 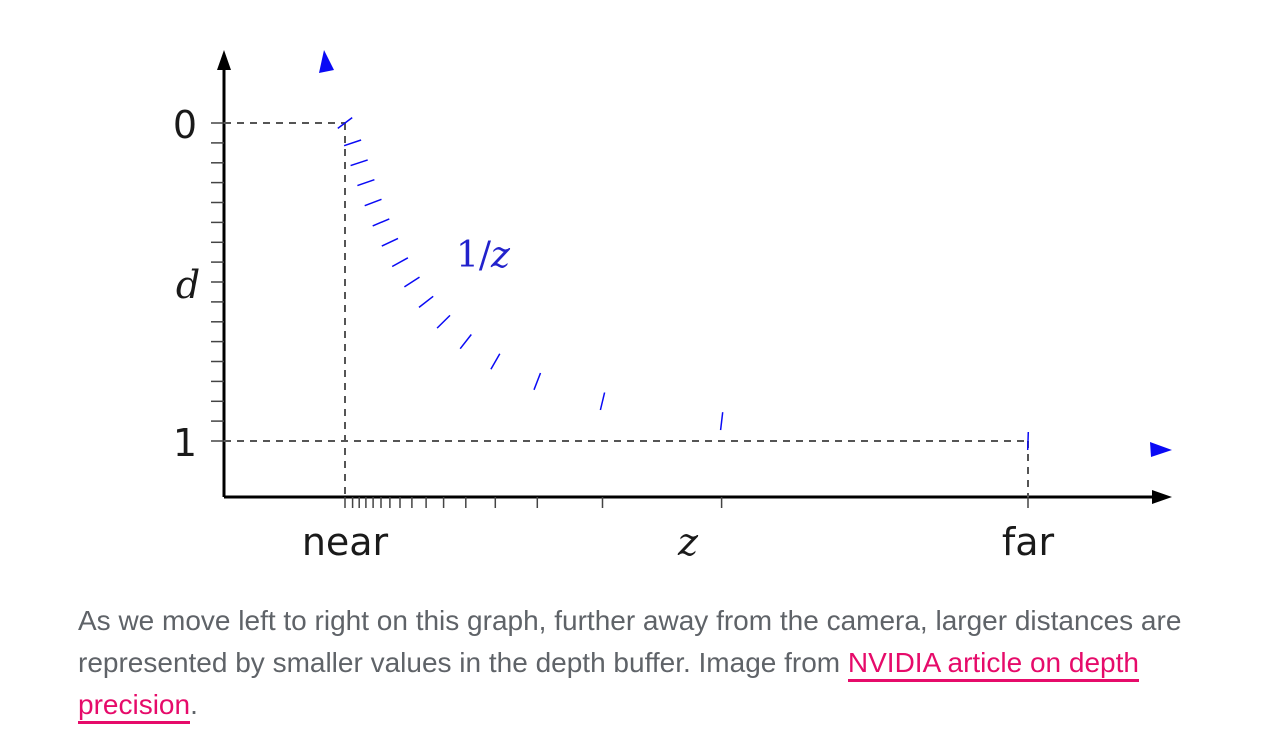 What do you see at coordinates (500, 255) in the screenshot?
I see `series-label-variable: z` at bounding box center [500, 255].